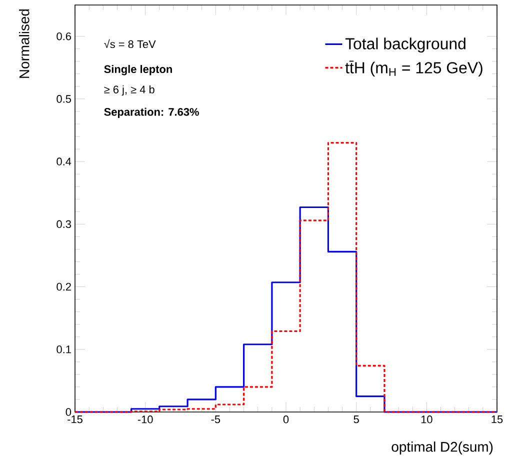  I want to click on y-axis-title: Normalised, so click(24, 43).